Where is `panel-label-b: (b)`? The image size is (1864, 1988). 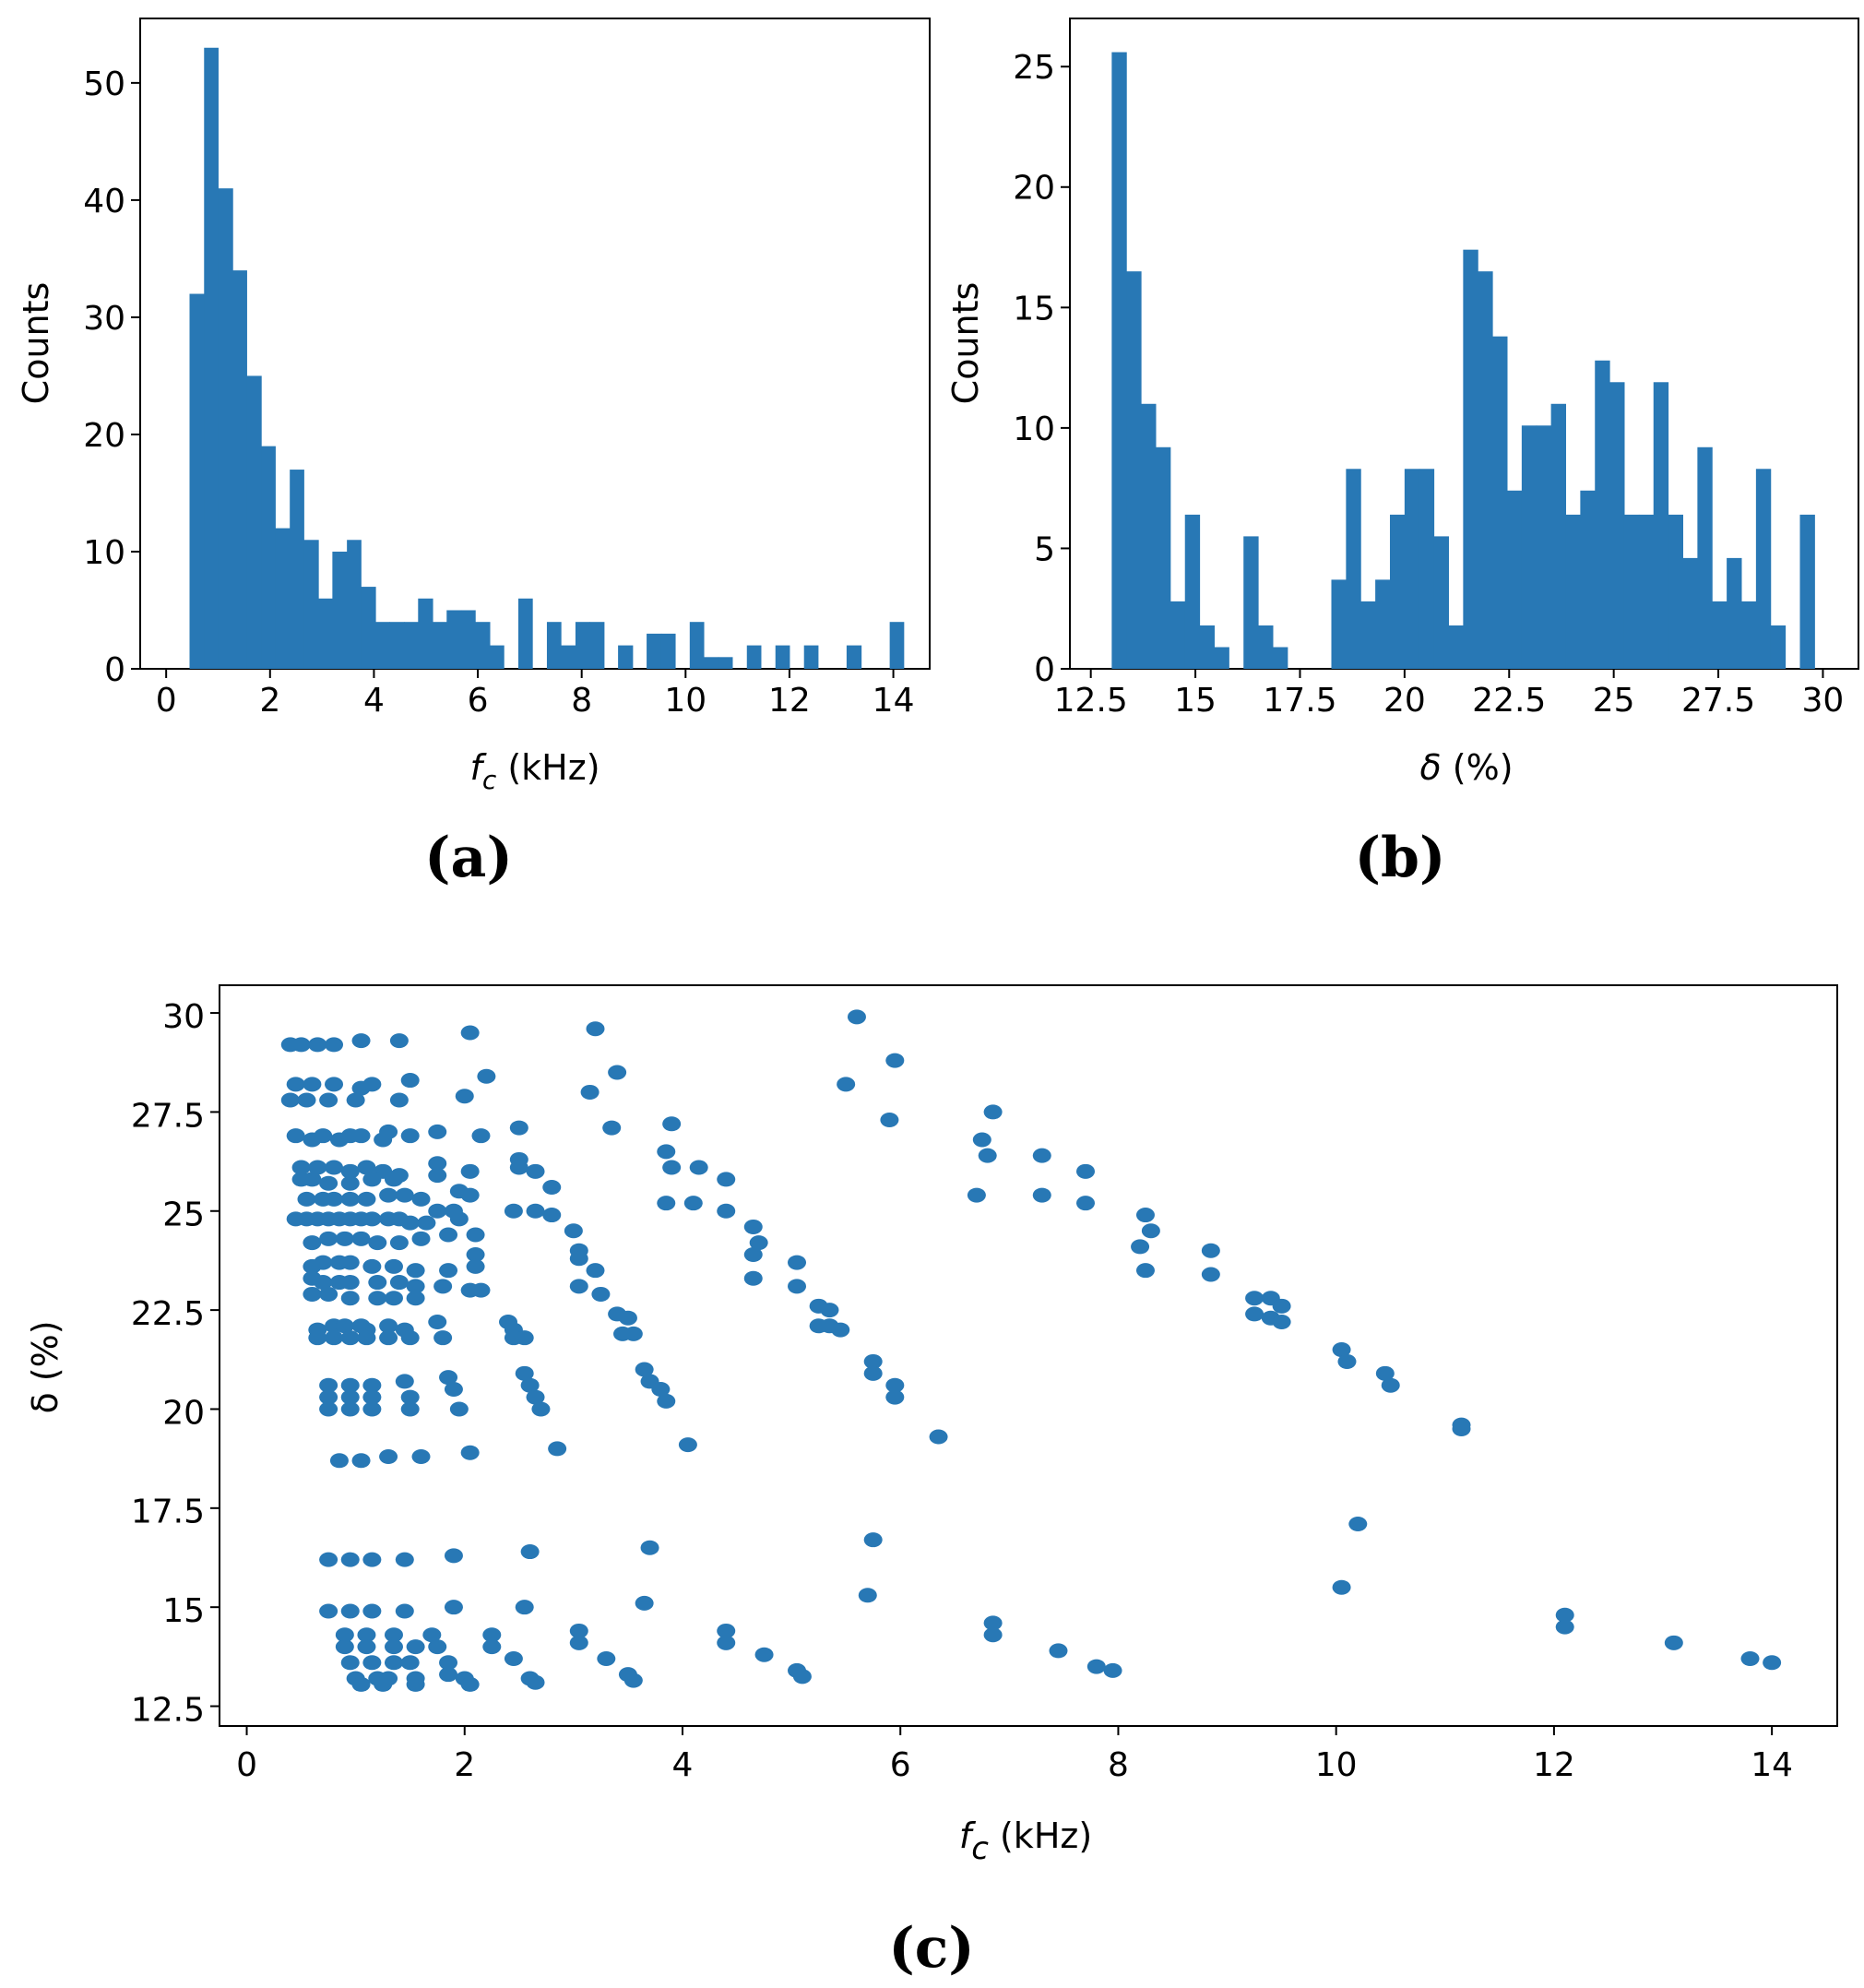
panel-label-b: (b) is located at coordinates (1400, 858).